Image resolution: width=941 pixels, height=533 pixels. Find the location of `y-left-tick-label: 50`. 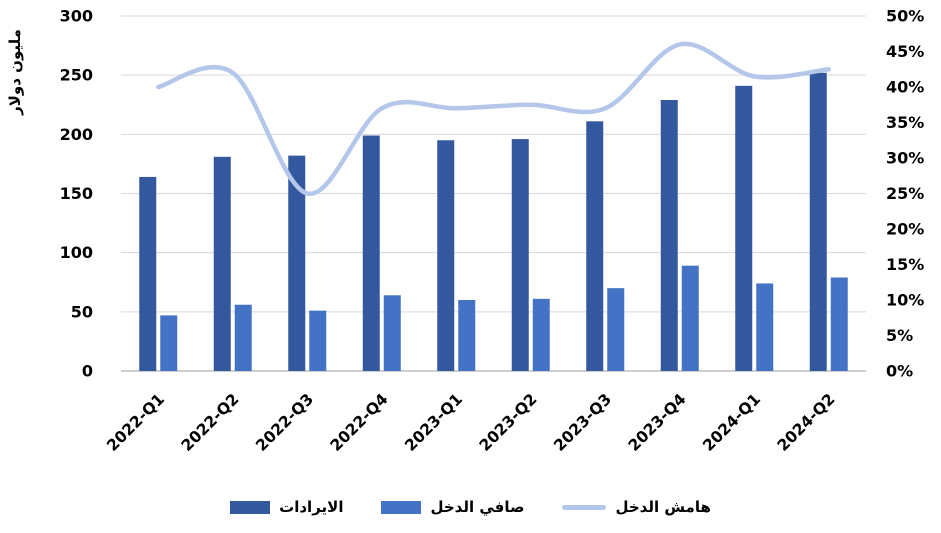

y-left-tick-label: 50 is located at coordinates (82, 311).